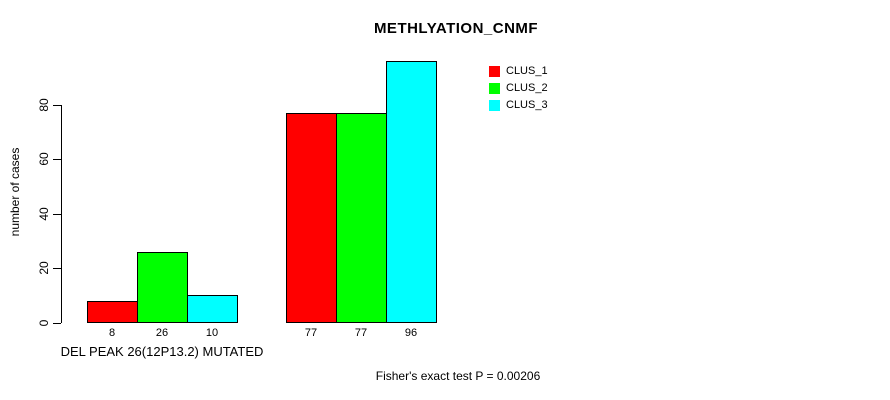  Describe the element at coordinates (212, 333) in the screenshot. I see `bar-value-label: 10` at that location.